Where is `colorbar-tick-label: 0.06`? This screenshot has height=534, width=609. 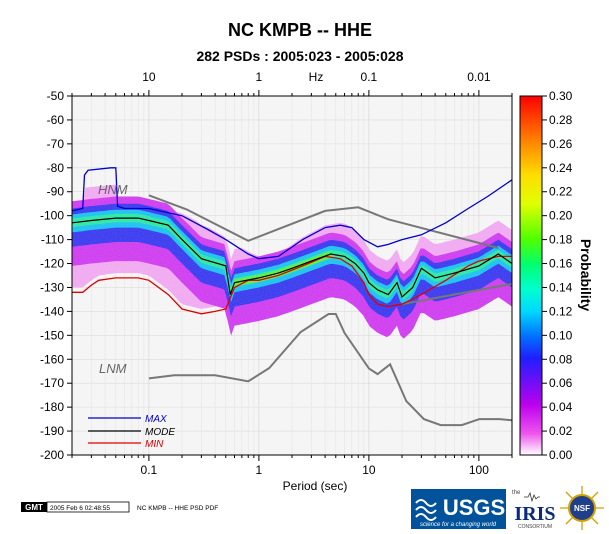
colorbar-tick-label: 0.06 is located at coordinates (561, 383).